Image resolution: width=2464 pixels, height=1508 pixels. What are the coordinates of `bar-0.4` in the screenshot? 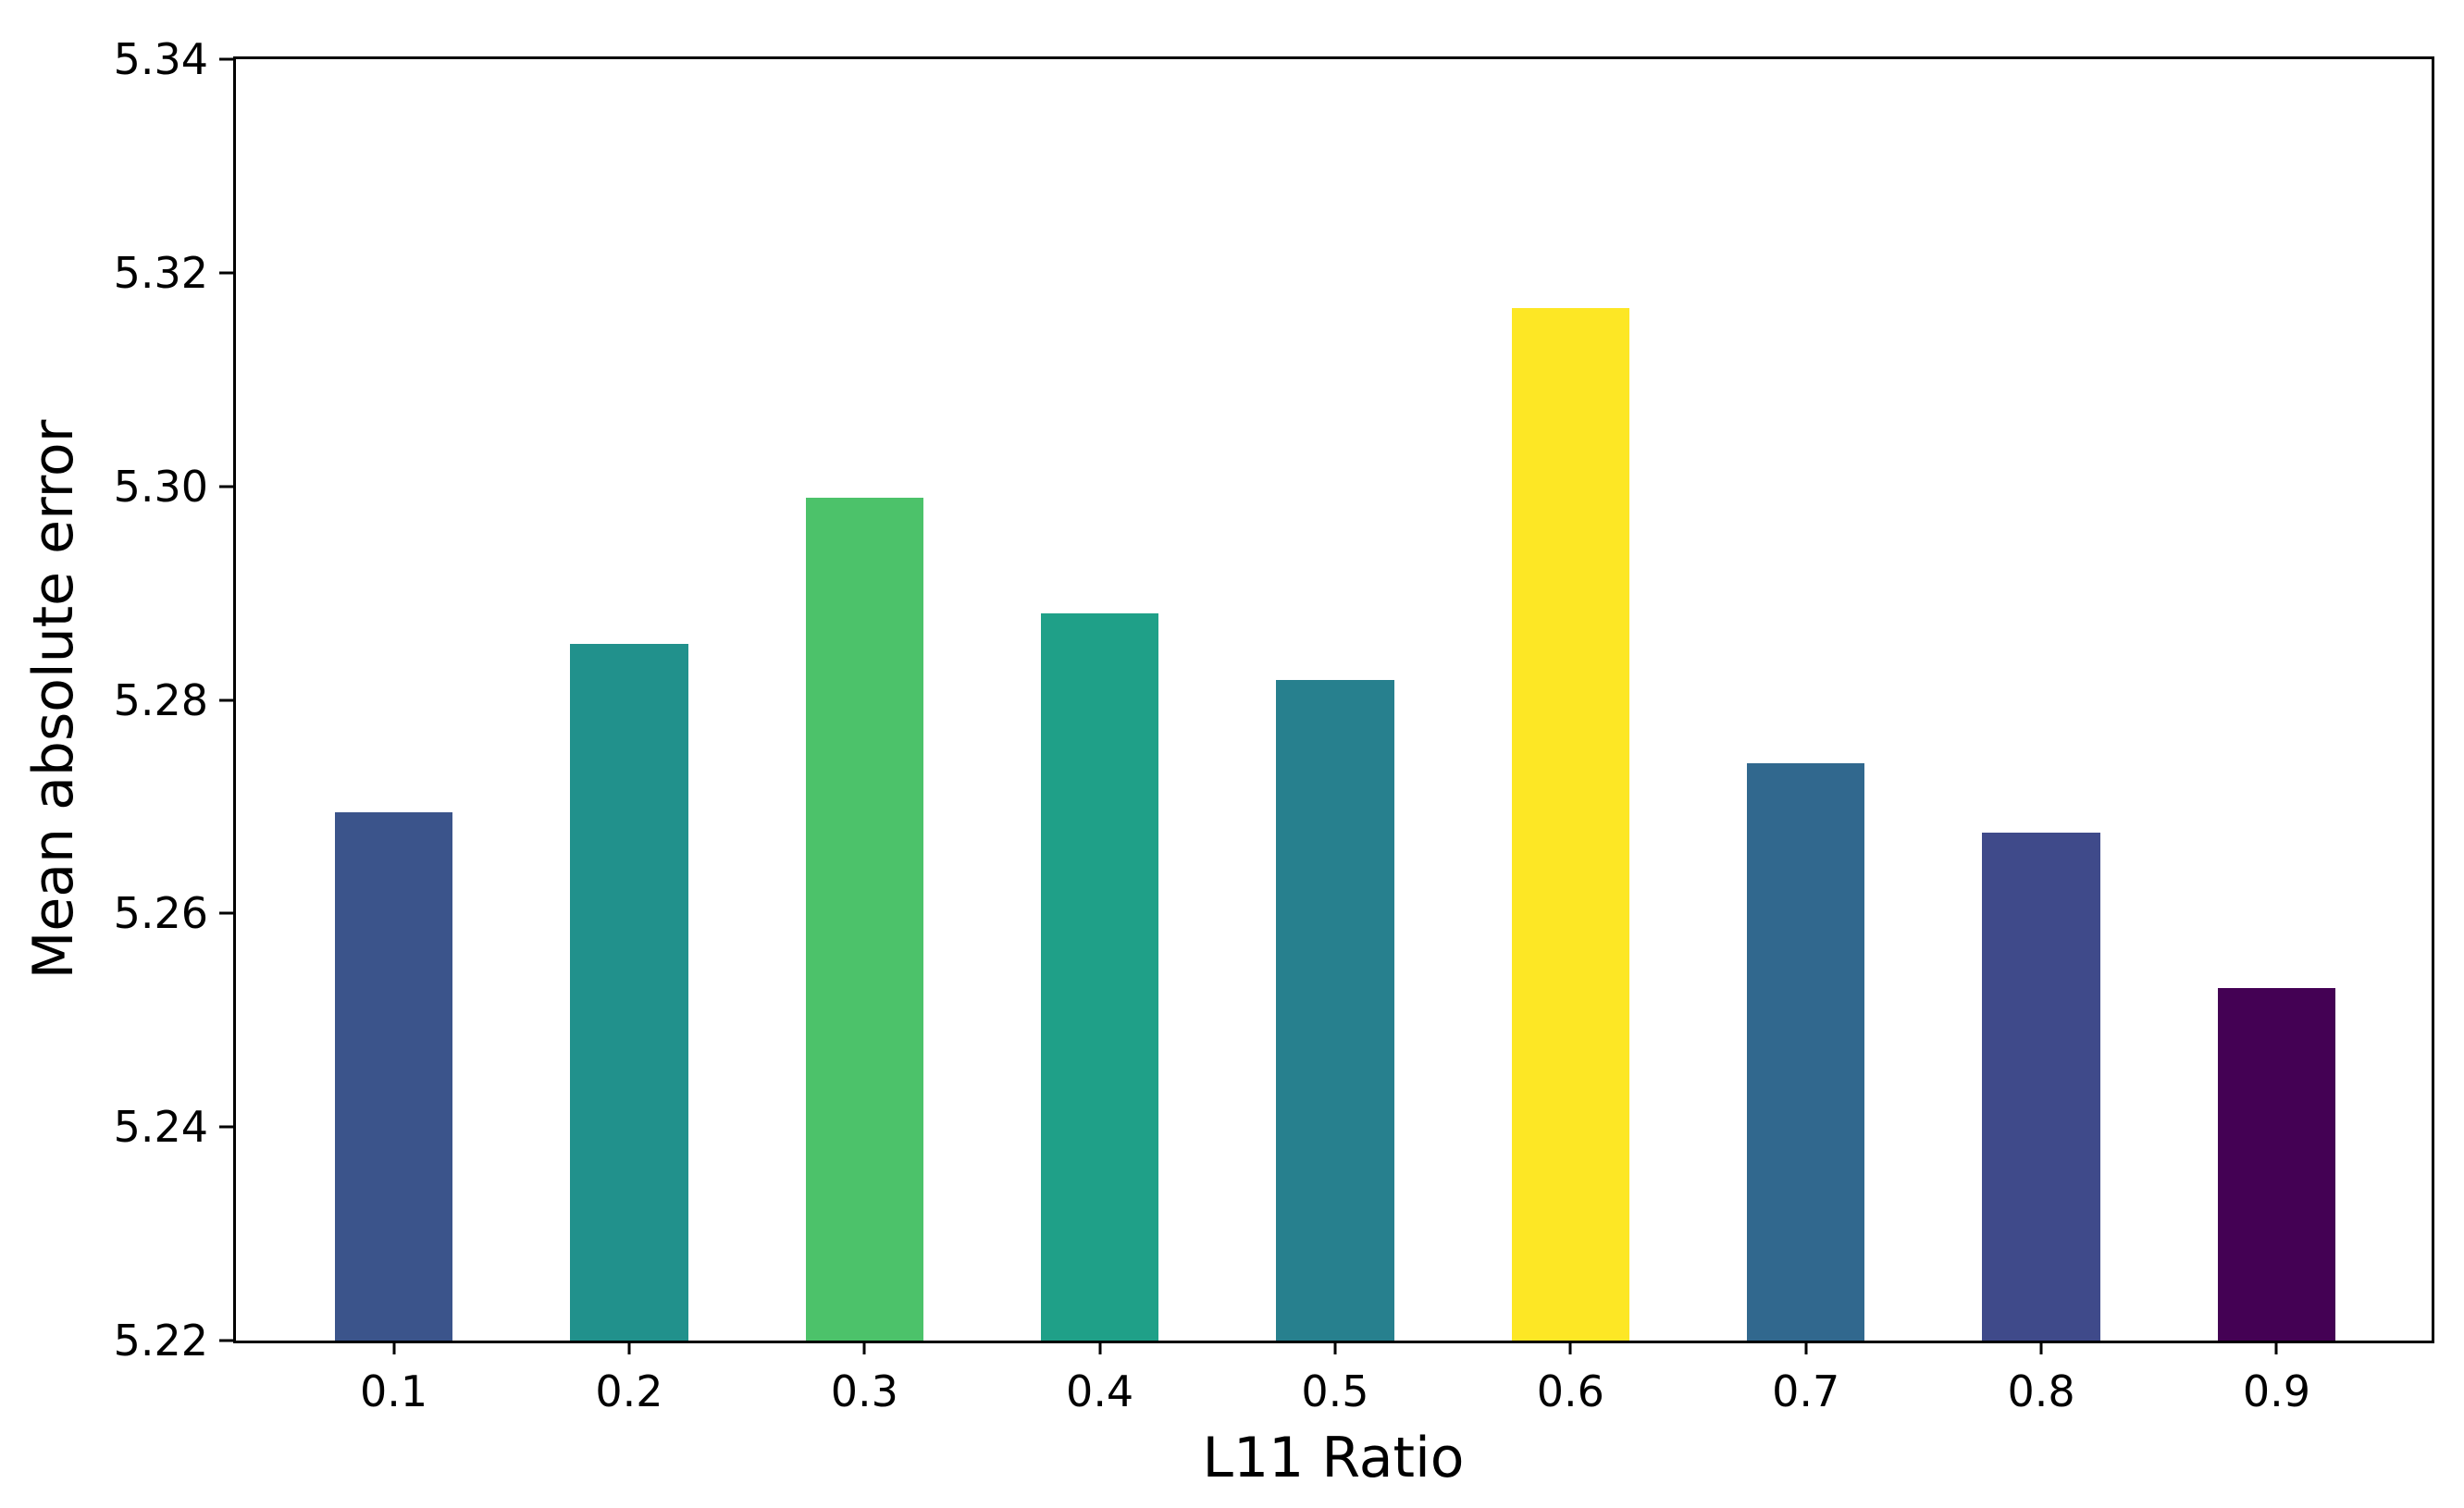 It's located at (1100, 977).